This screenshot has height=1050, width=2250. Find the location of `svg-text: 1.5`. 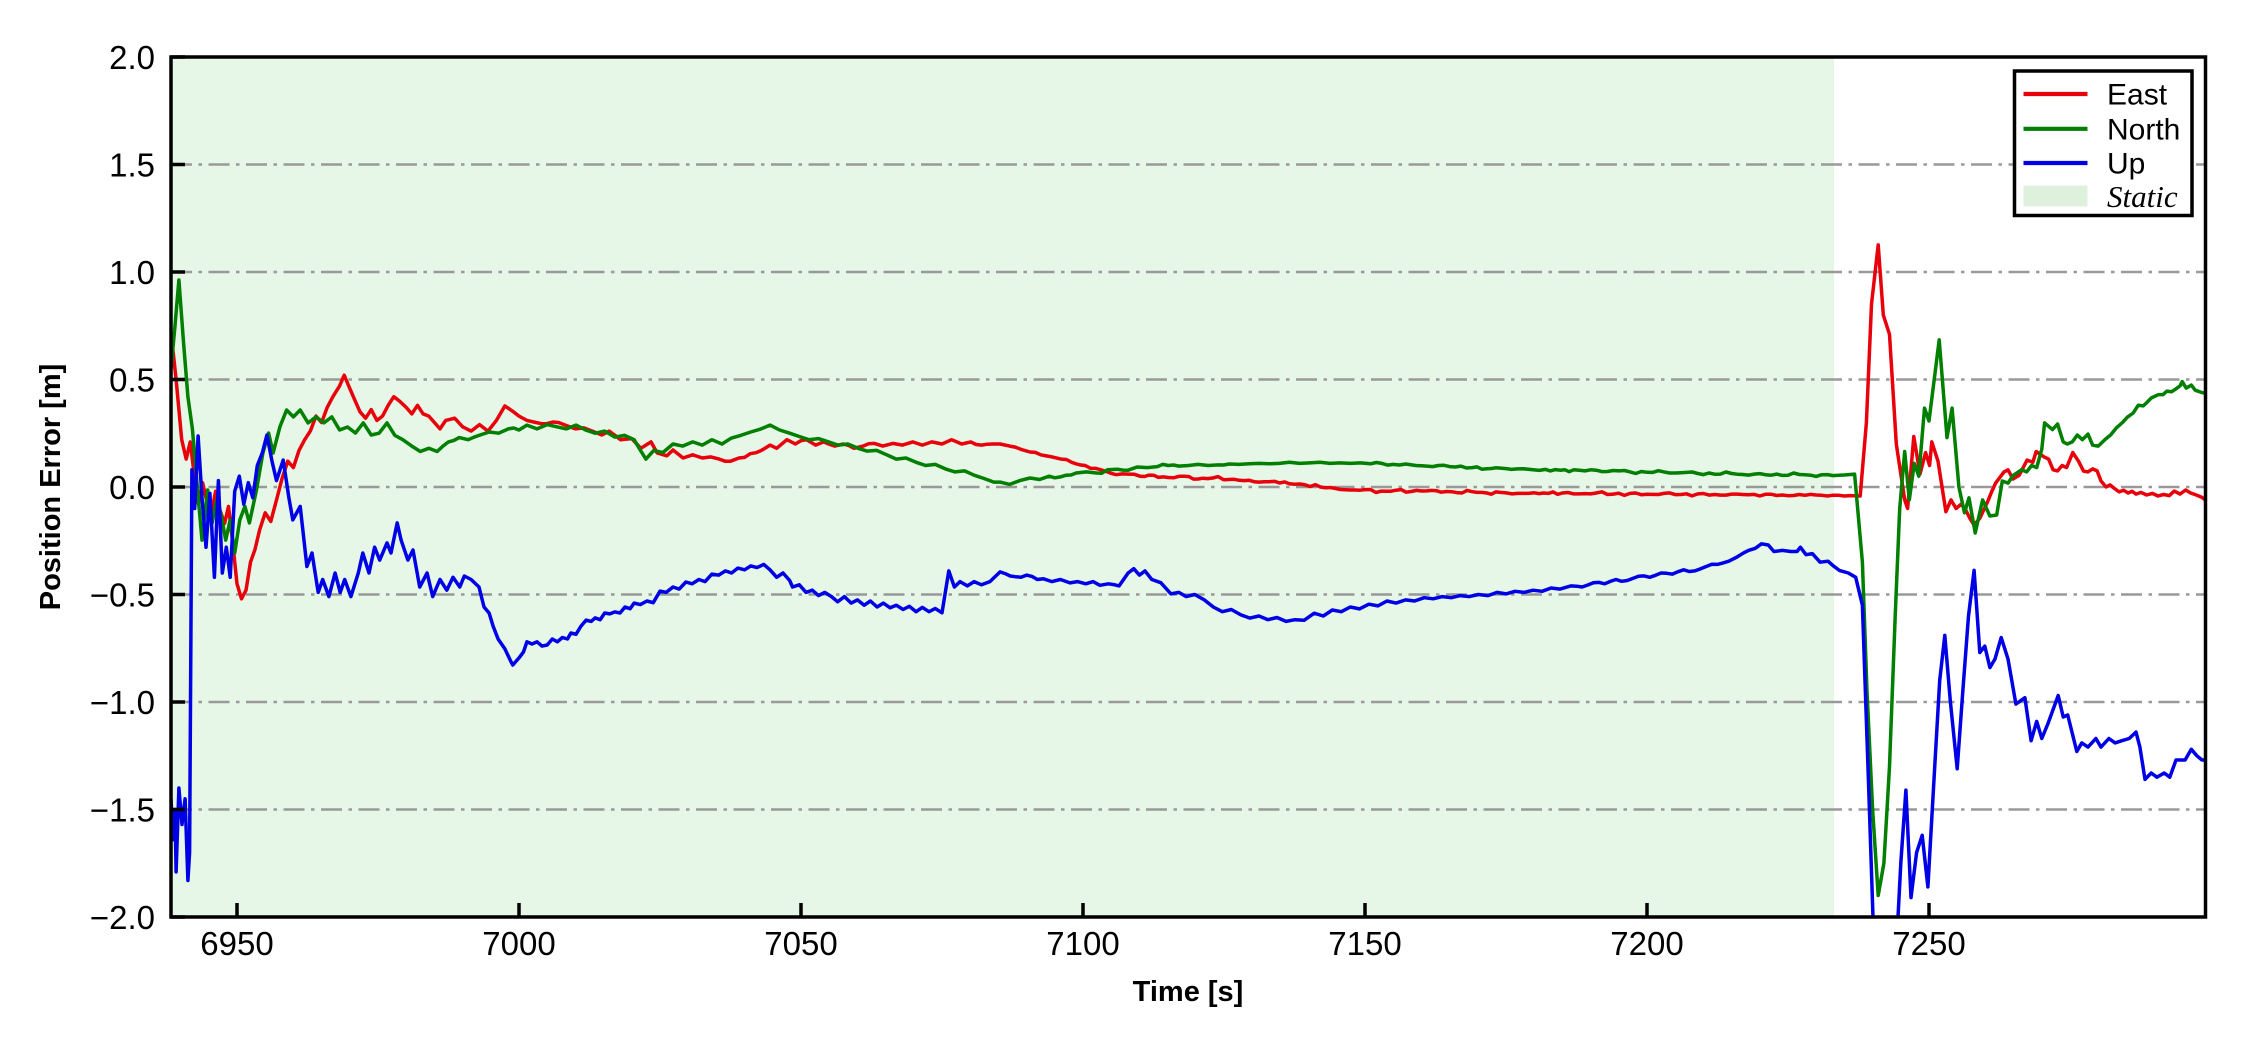

svg-text: 1.5 is located at coordinates (132, 164).